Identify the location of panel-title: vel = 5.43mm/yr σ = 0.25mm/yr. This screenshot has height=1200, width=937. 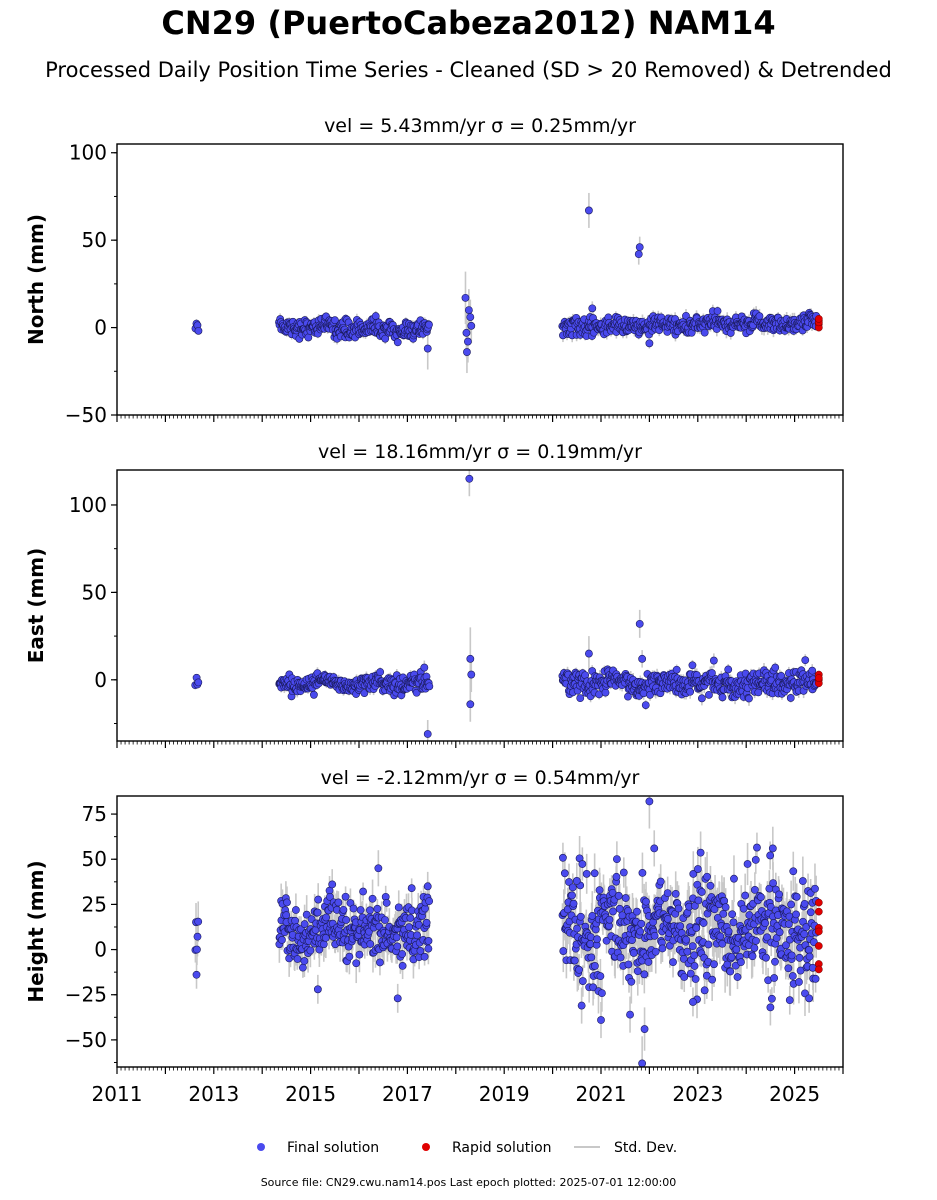
(480, 126).